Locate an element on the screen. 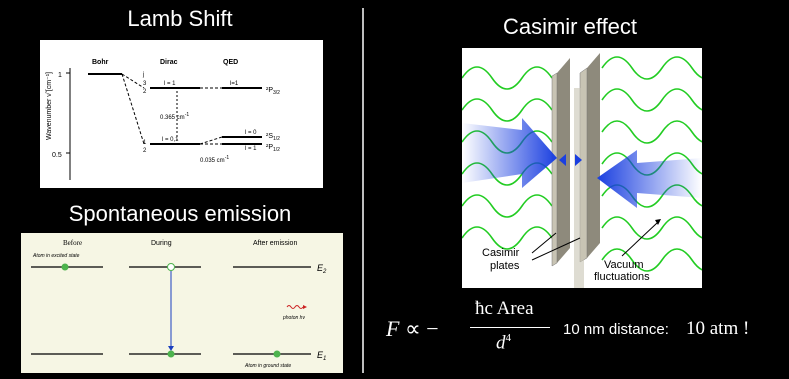 The image size is (789, 379). gap-365-label: 0.365 cm-1 is located at coordinates (174, 116).